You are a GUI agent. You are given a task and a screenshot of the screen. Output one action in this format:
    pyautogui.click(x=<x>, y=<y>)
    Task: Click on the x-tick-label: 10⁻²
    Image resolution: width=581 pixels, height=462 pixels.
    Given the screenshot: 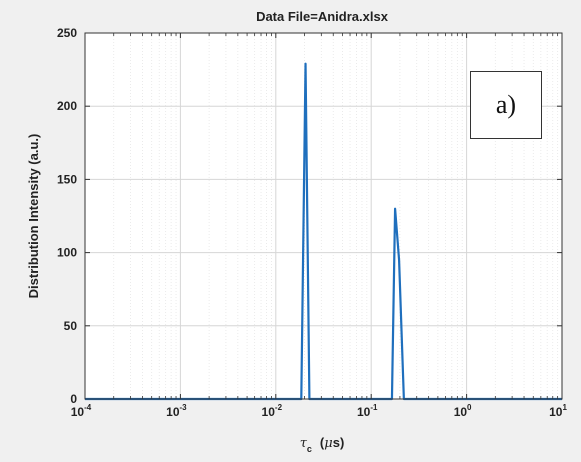 What is the action you would take?
    pyautogui.click(x=272, y=411)
    